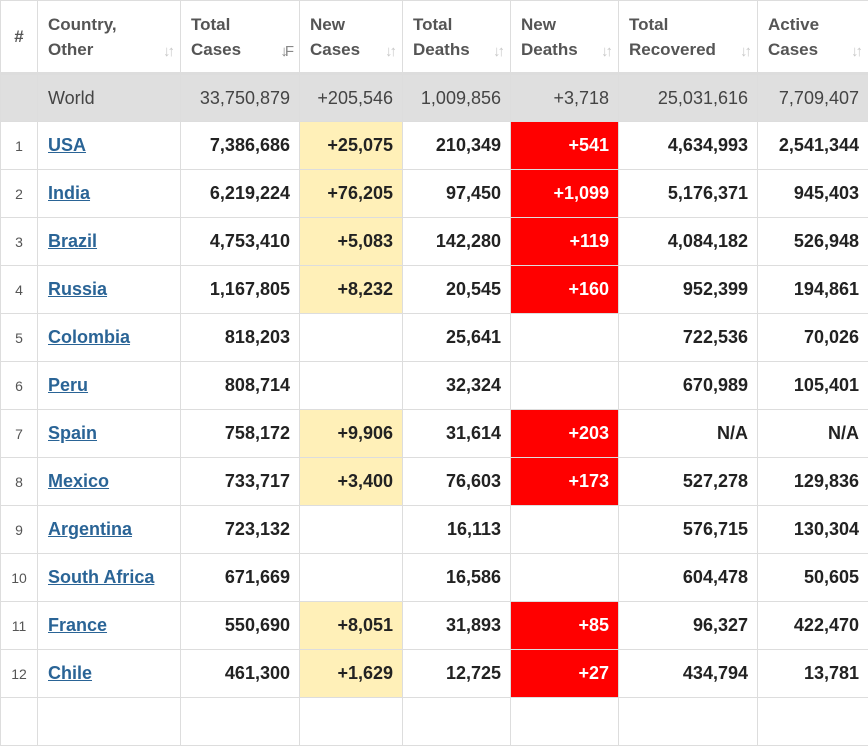 This screenshot has width=868, height=746. Describe the element at coordinates (77, 289) in the screenshot. I see `country-link: Russia` at that location.